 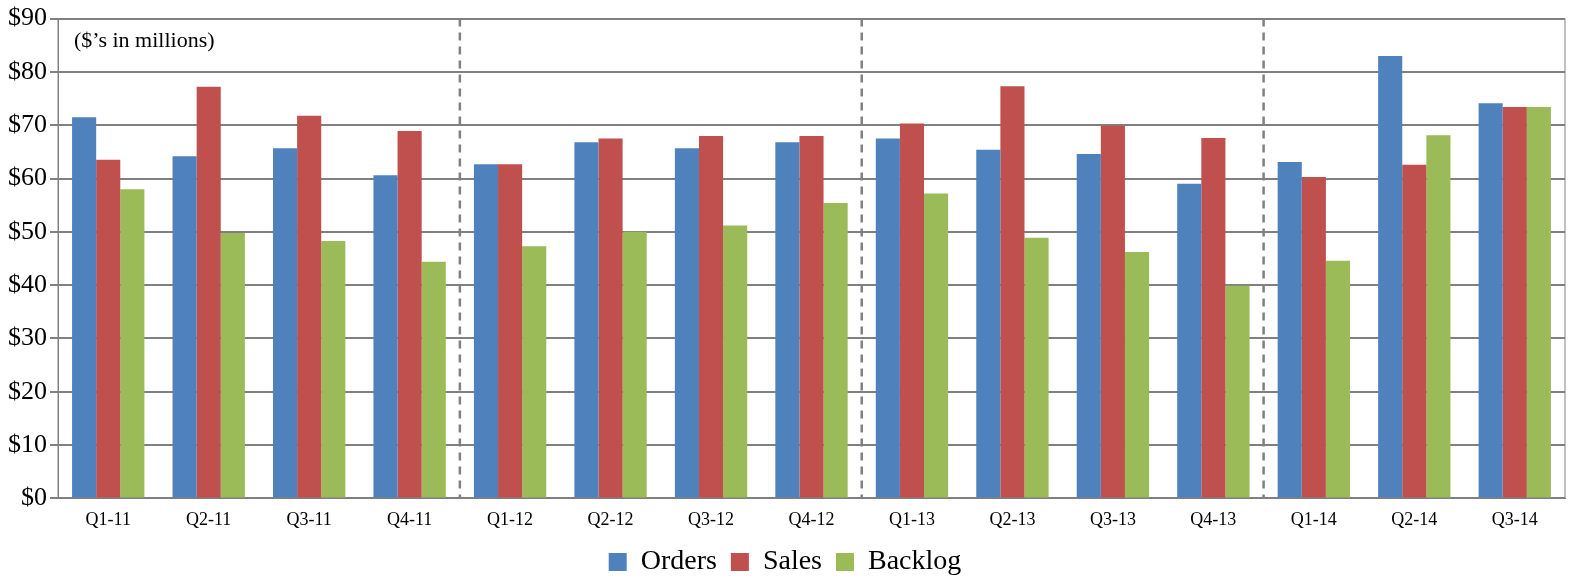 What do you see at coordinates (27, 230) in the screenshot?
I see `y-tick-label: $50` at bounding box center [27, 230].